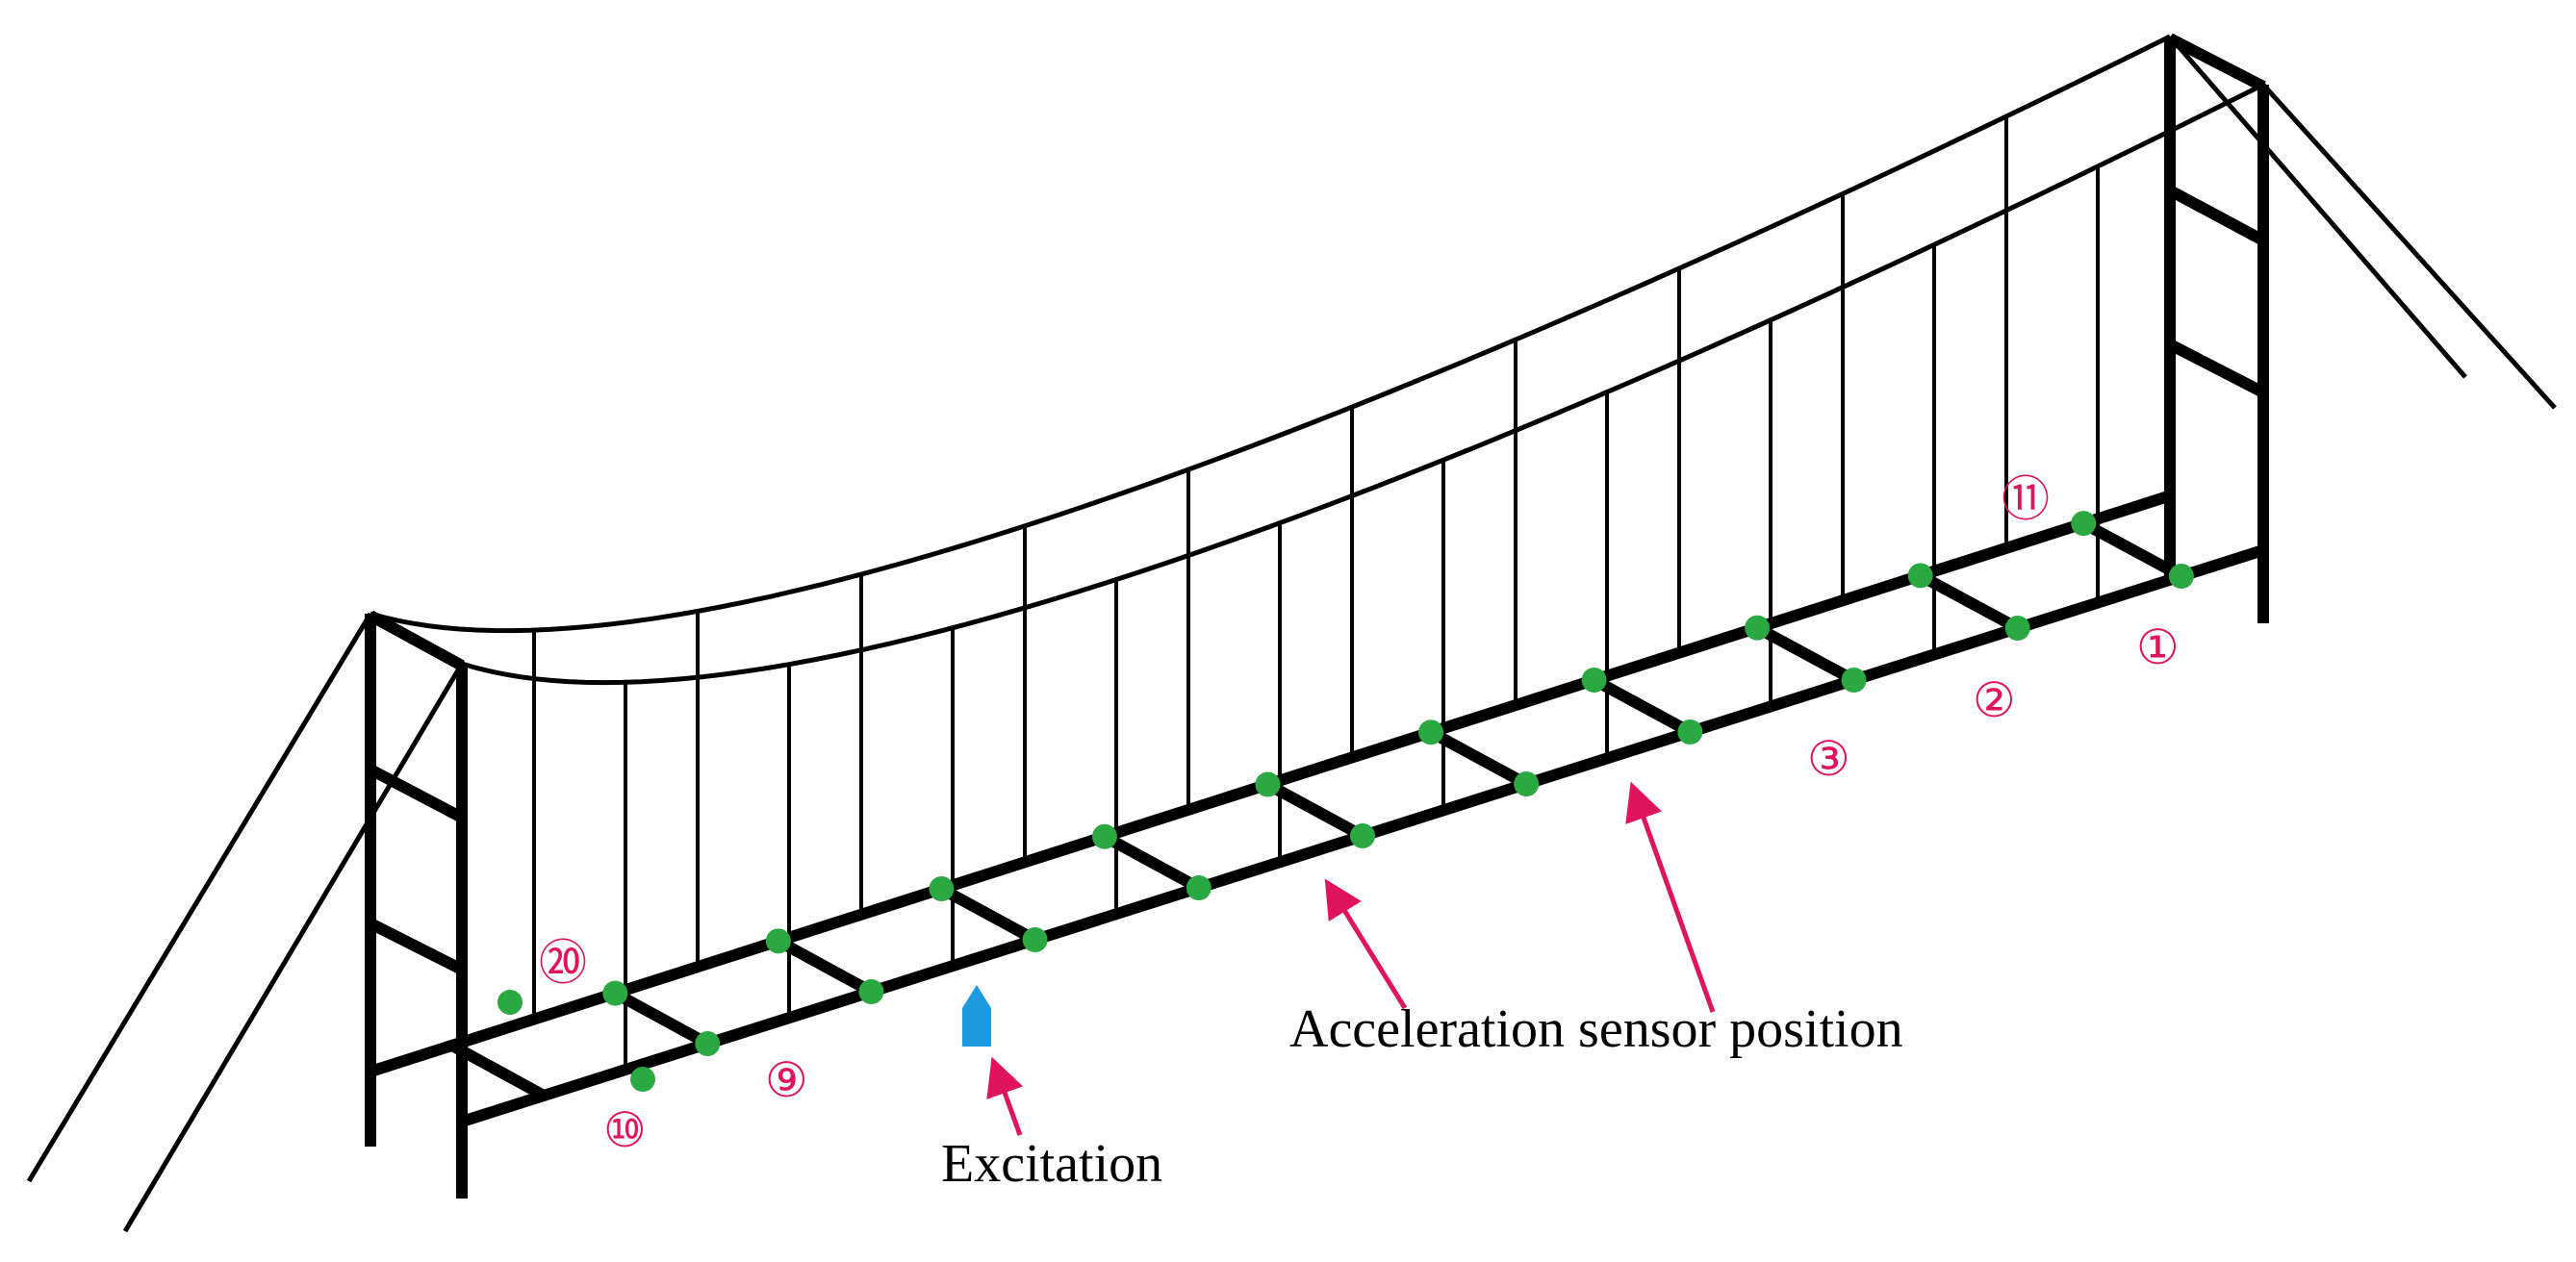  What do you see at coordinates (2158, 647) in the screenshot?
I see `sensor-number-1: ①` at bounding box center [2158, 647].